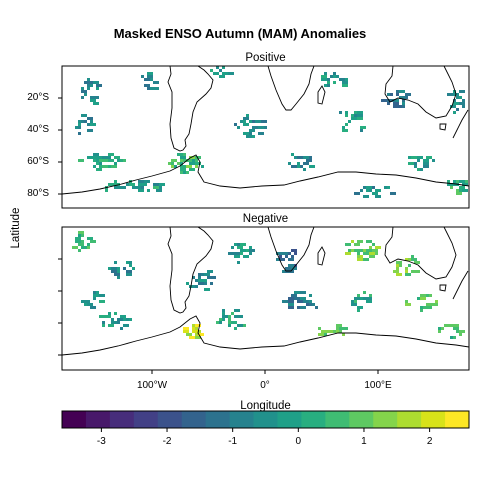  What do you see at coordinates (460, 285) in the screenshot?
I see `coast-new-zealand` at bounding box center [460, 285].